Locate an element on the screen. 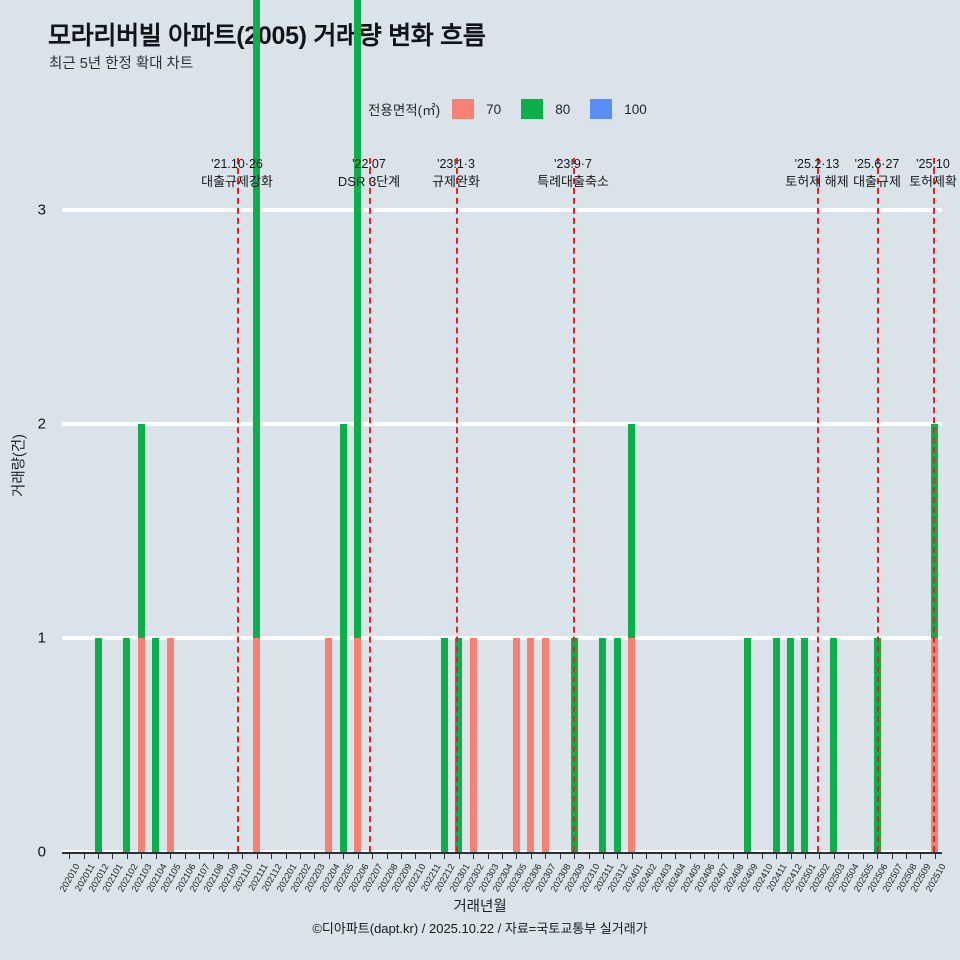 Image resolution: width=960 pixels, height=960 pixels. event-annotation: '22.07 DSR 3단계 is located at coordinates (369, 173).